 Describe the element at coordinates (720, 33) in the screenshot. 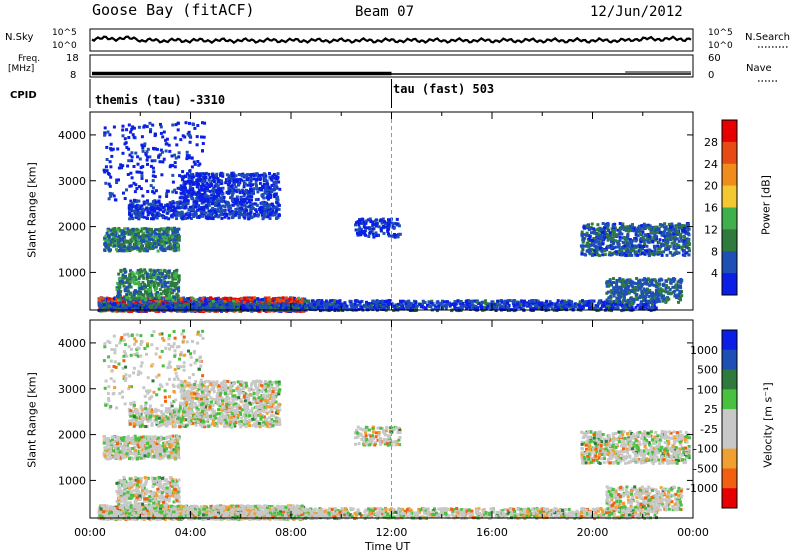

I see `noise-tick-right-top: 10^5` at that location.